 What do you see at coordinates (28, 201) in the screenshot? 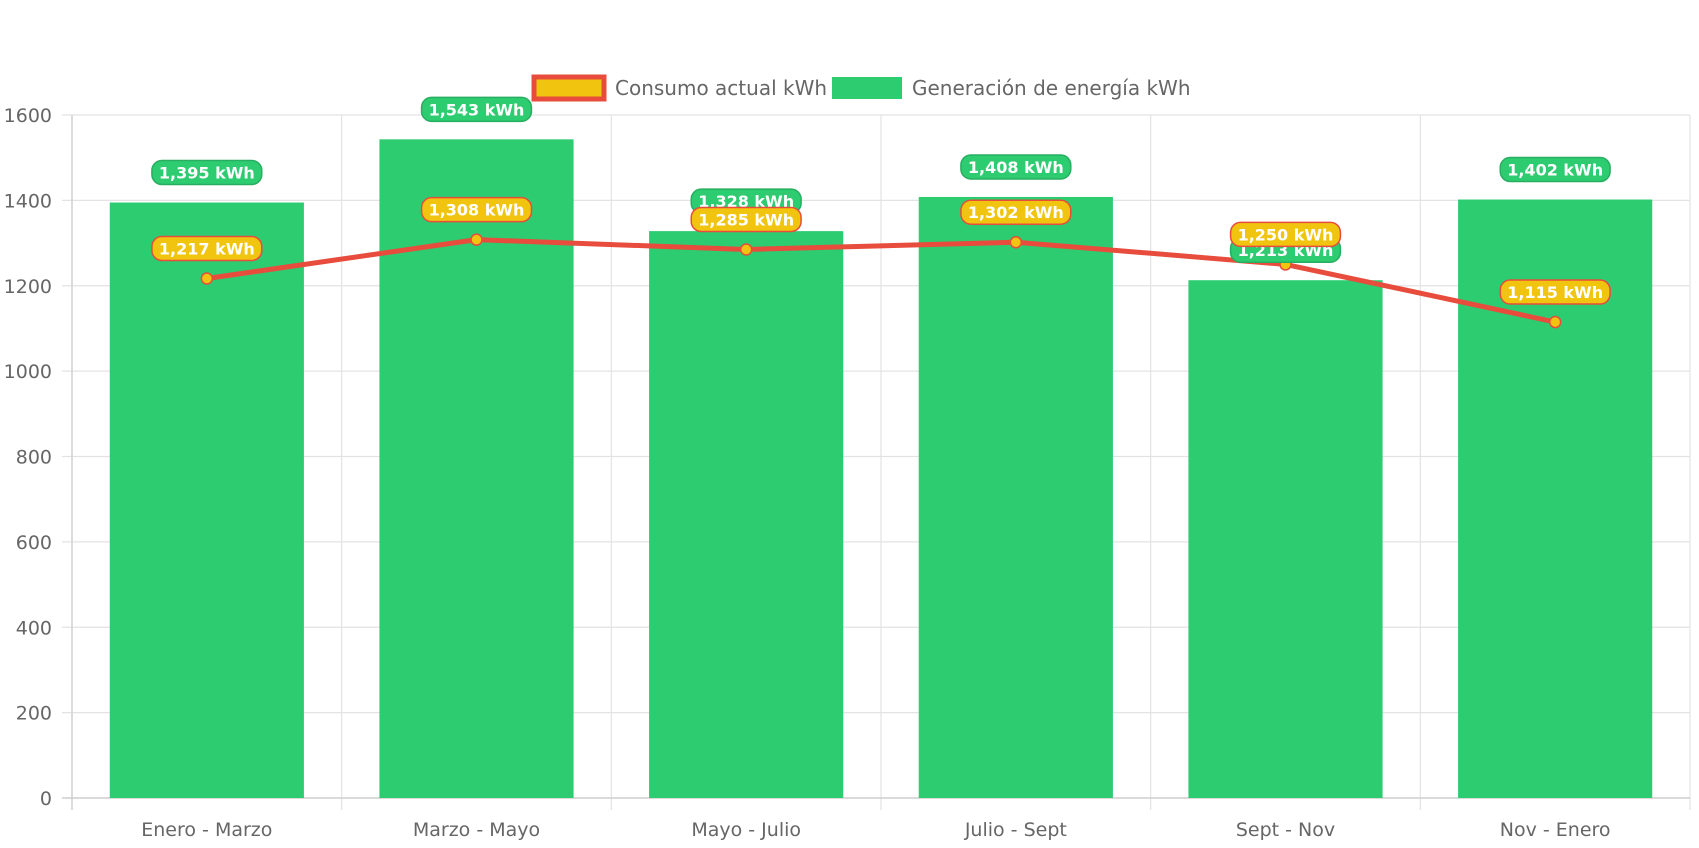
I see `y-tick-label: 1400` at bounding box center [28, 201].